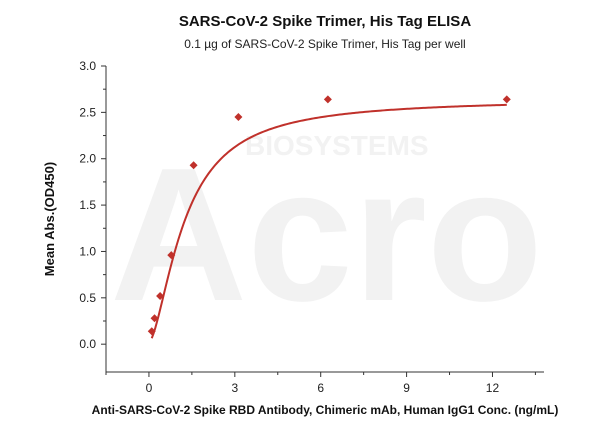  Describe the element at coordinates (87, 251) in the screenshot. I see `y-tick-label: 1.0` at that location.